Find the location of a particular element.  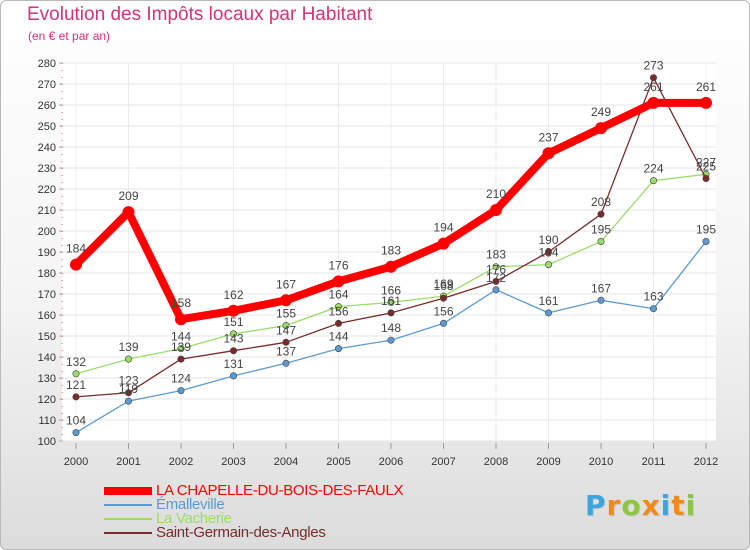

data-label: 137 is located at coordinates (286, 351).